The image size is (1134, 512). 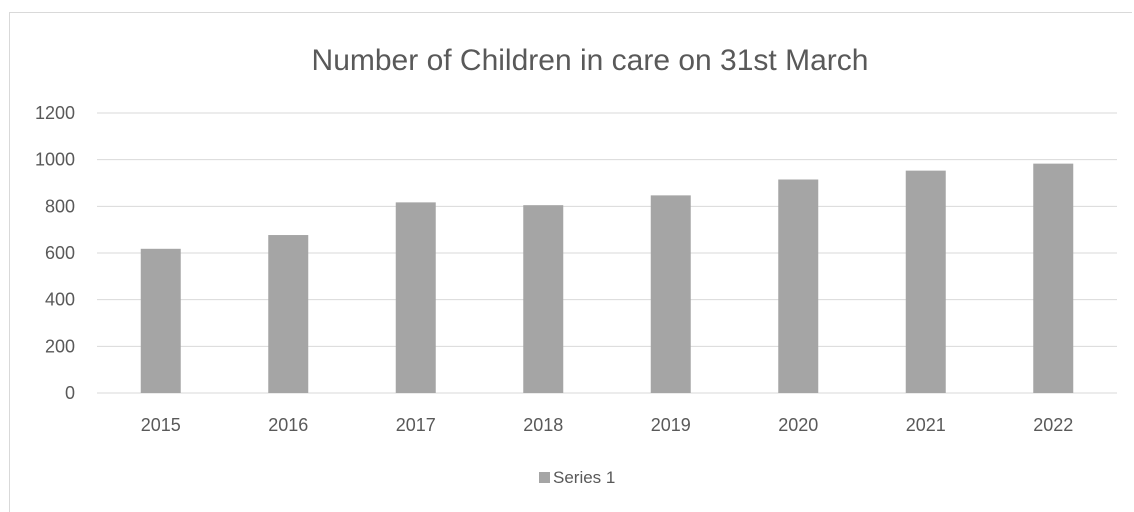 What do you see at coordinates (60, 346) in the screenshot?
I see `y-tick-label: 200` at bounding box center [60, 346].